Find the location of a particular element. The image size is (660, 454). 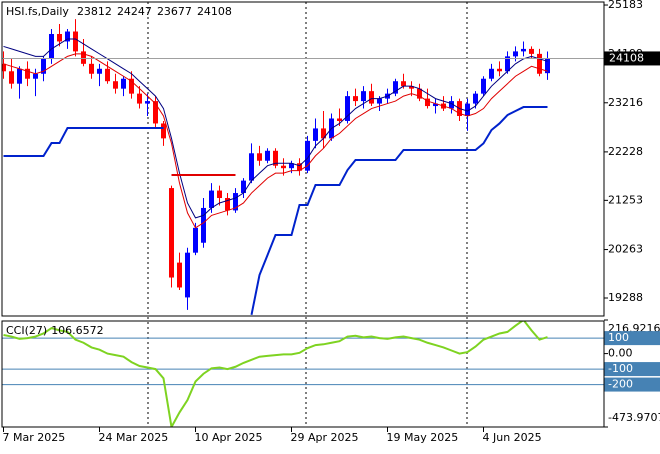

y-tick-label: 23216 is located at coordinates (625, 102).